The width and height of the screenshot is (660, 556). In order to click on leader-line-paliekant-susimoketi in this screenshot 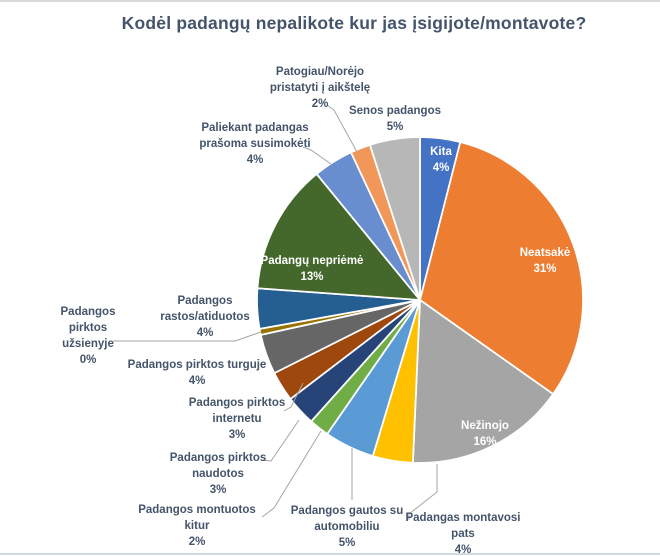, I will do `click(317, 155)`.